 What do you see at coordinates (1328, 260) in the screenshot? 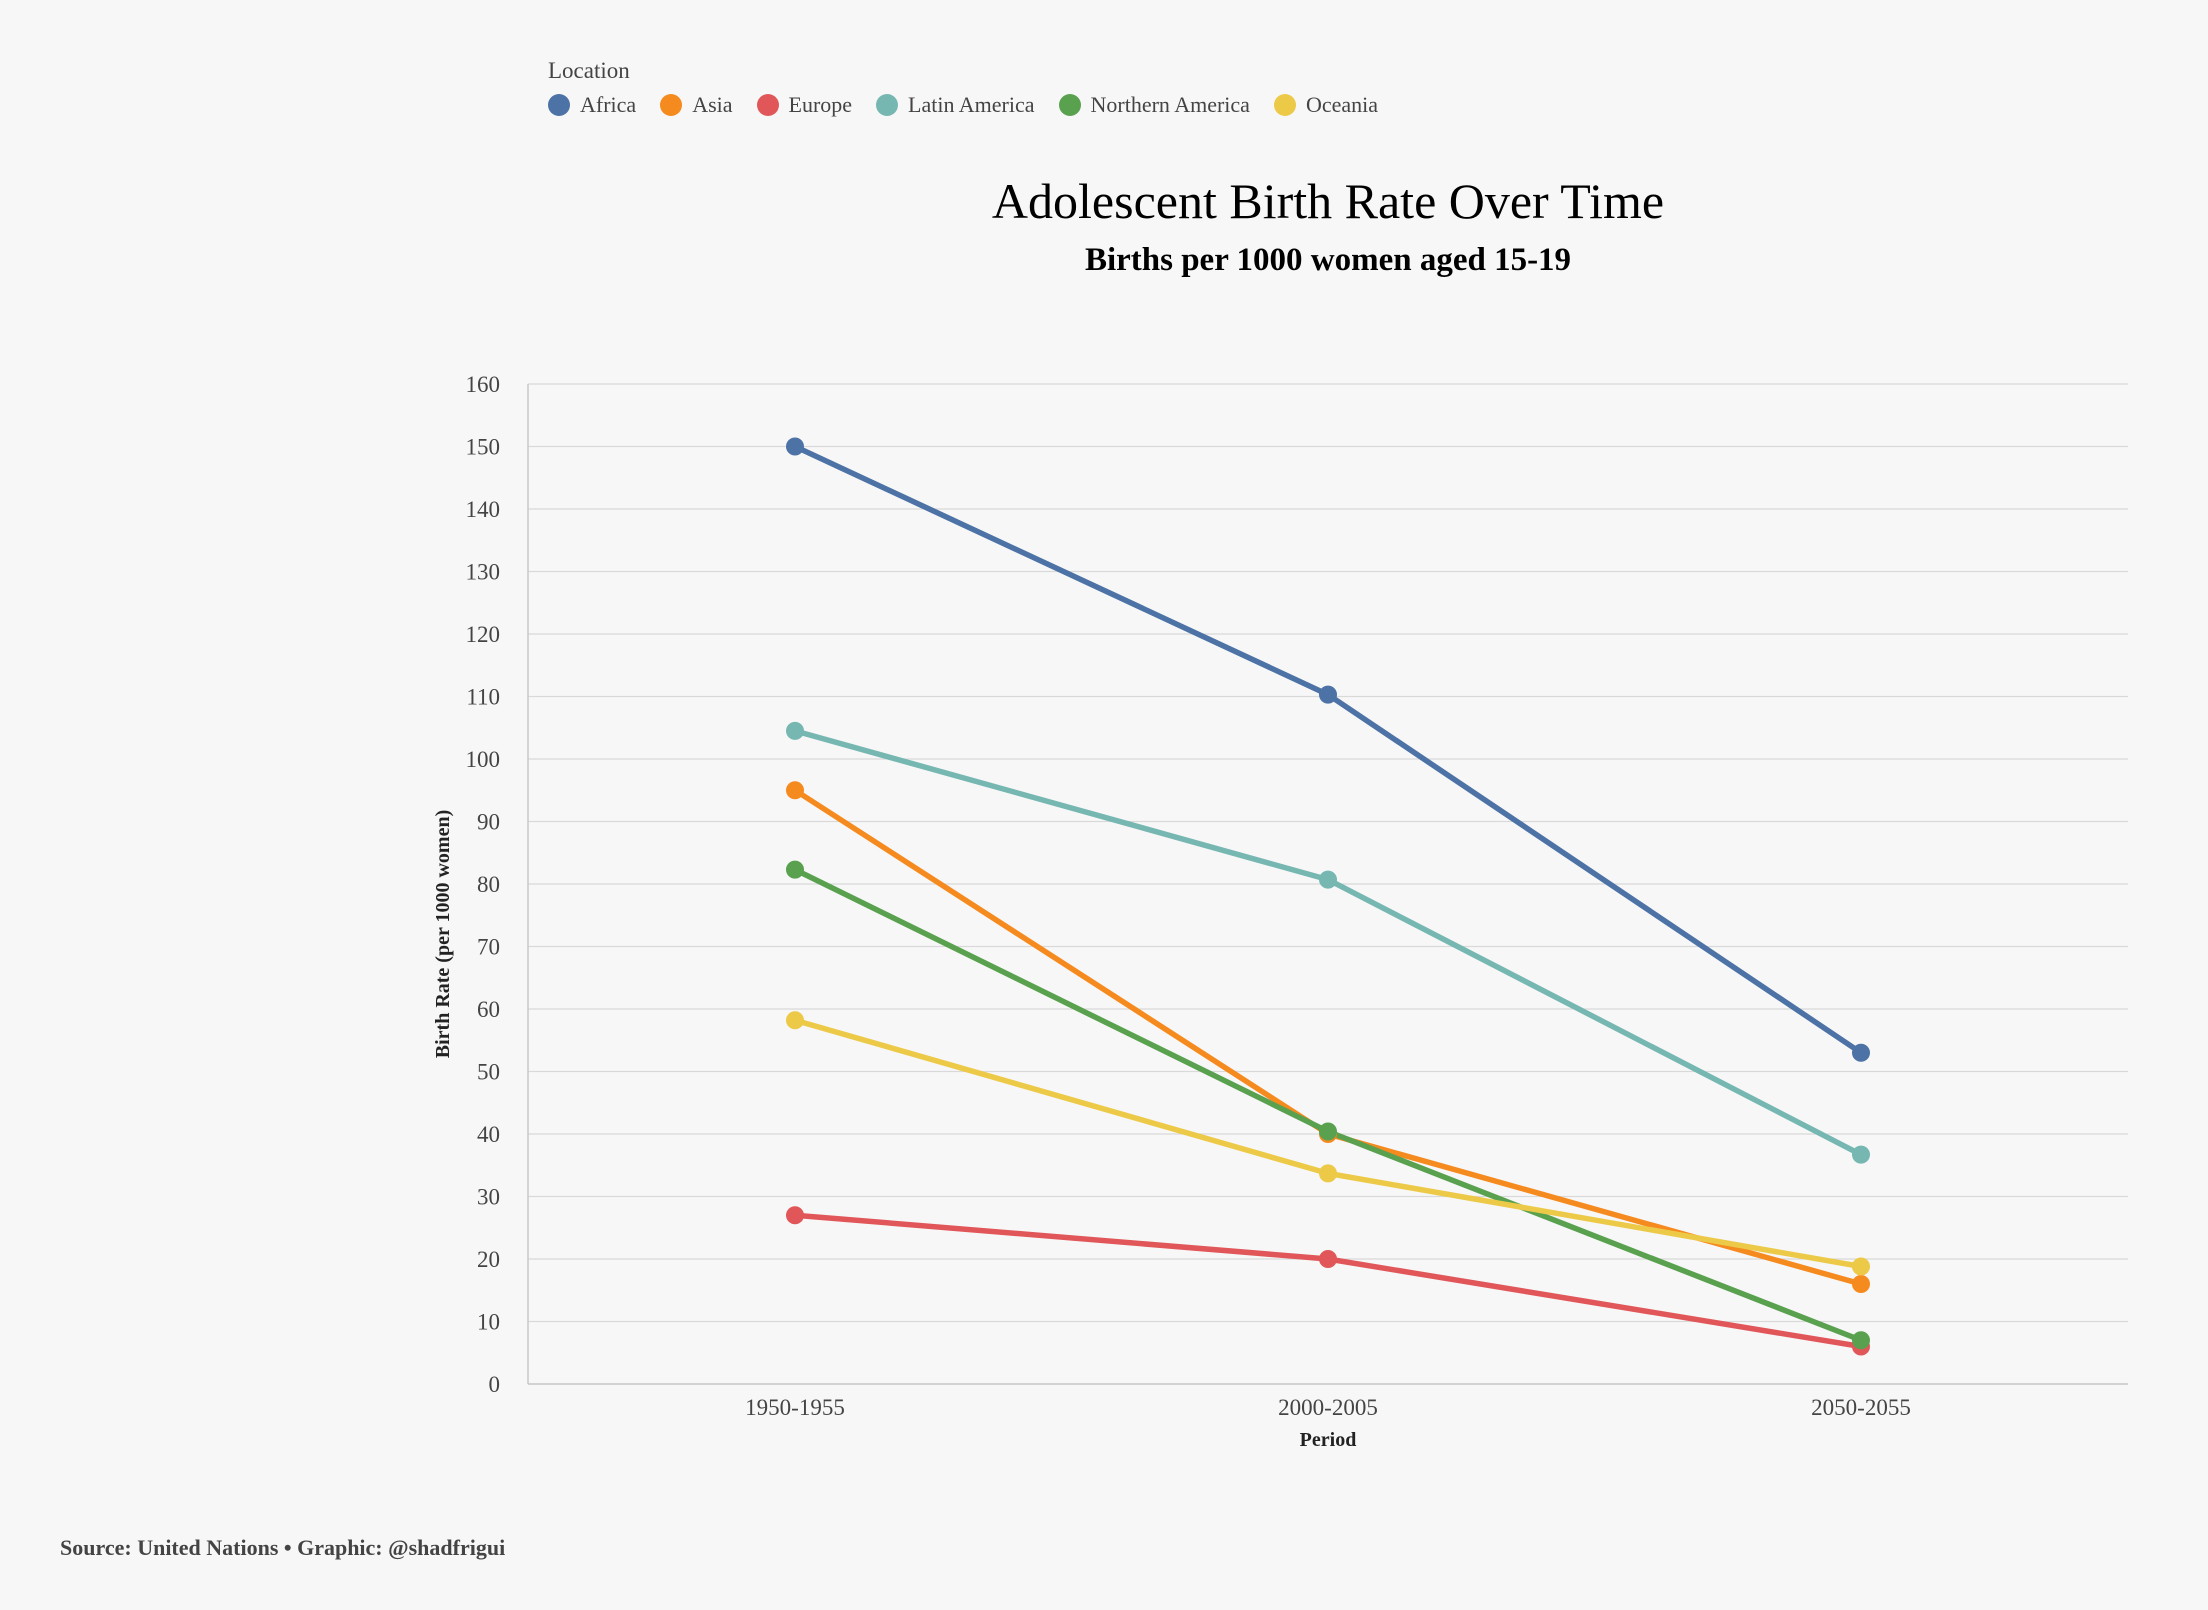
I see `chart-subtitle: Births per 1000 women aged 15-19` at bounding box center [1328, 260].